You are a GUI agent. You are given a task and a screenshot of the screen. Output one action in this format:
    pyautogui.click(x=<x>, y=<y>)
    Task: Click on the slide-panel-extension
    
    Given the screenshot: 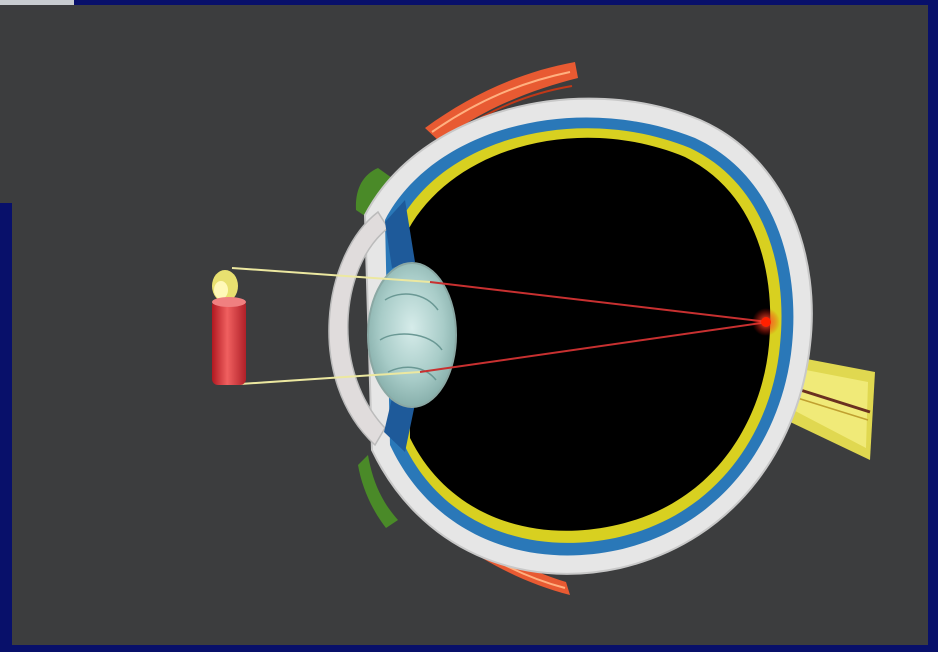 What is the action you would take?
    pyautogui.click(x=7, y=104)
    